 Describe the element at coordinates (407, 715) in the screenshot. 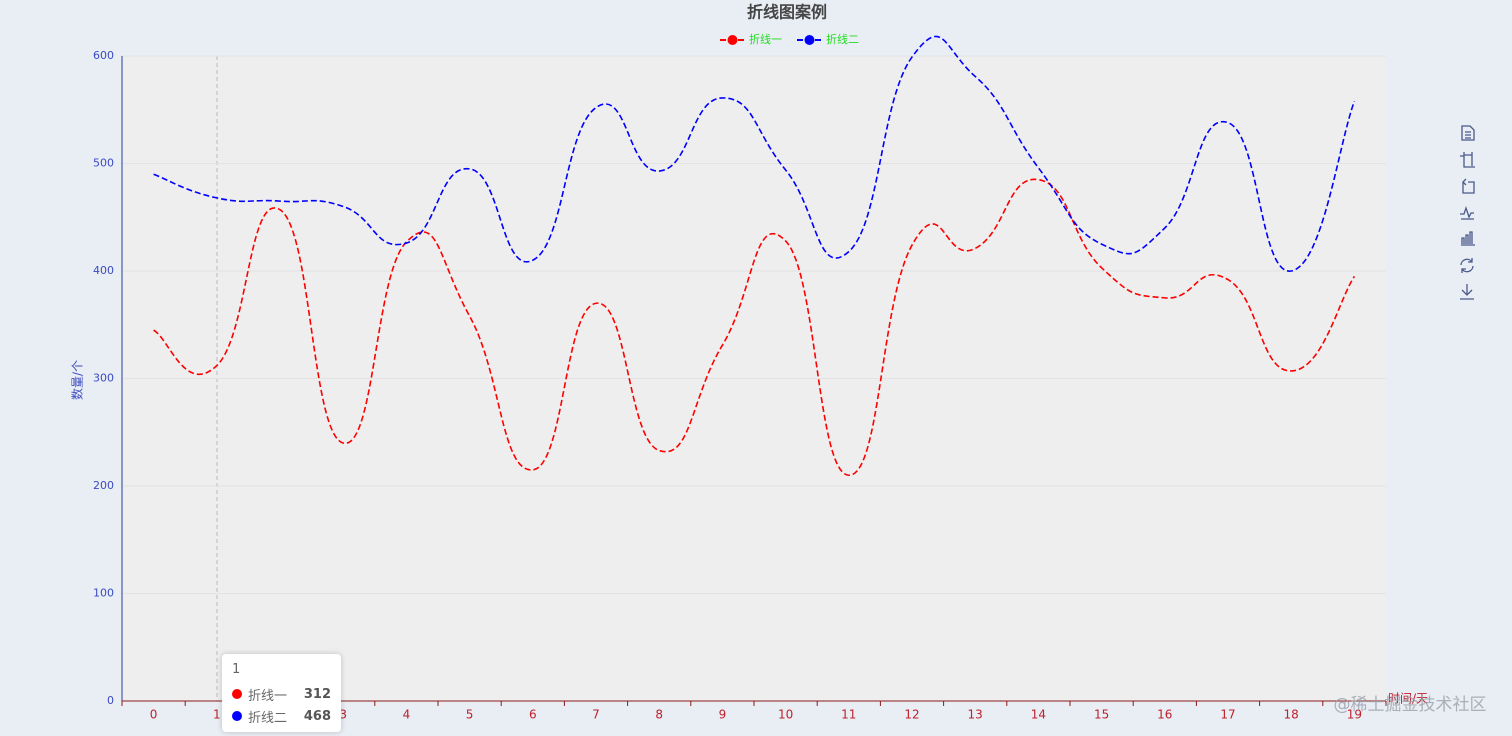

I see `x-tick-label: 4` at that location.